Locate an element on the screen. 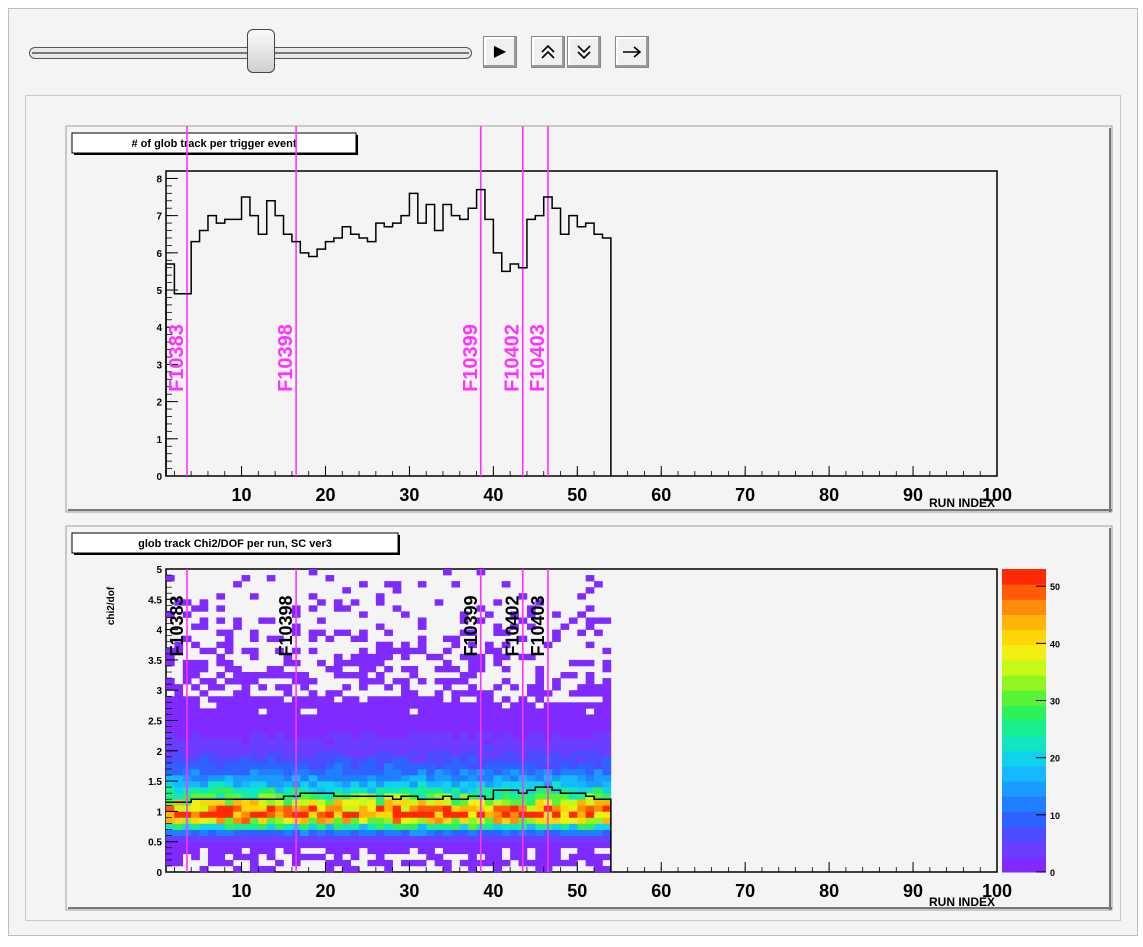 The height and width of the screenshot is (947, 1143). next-button is located at coordinates (632, 52).